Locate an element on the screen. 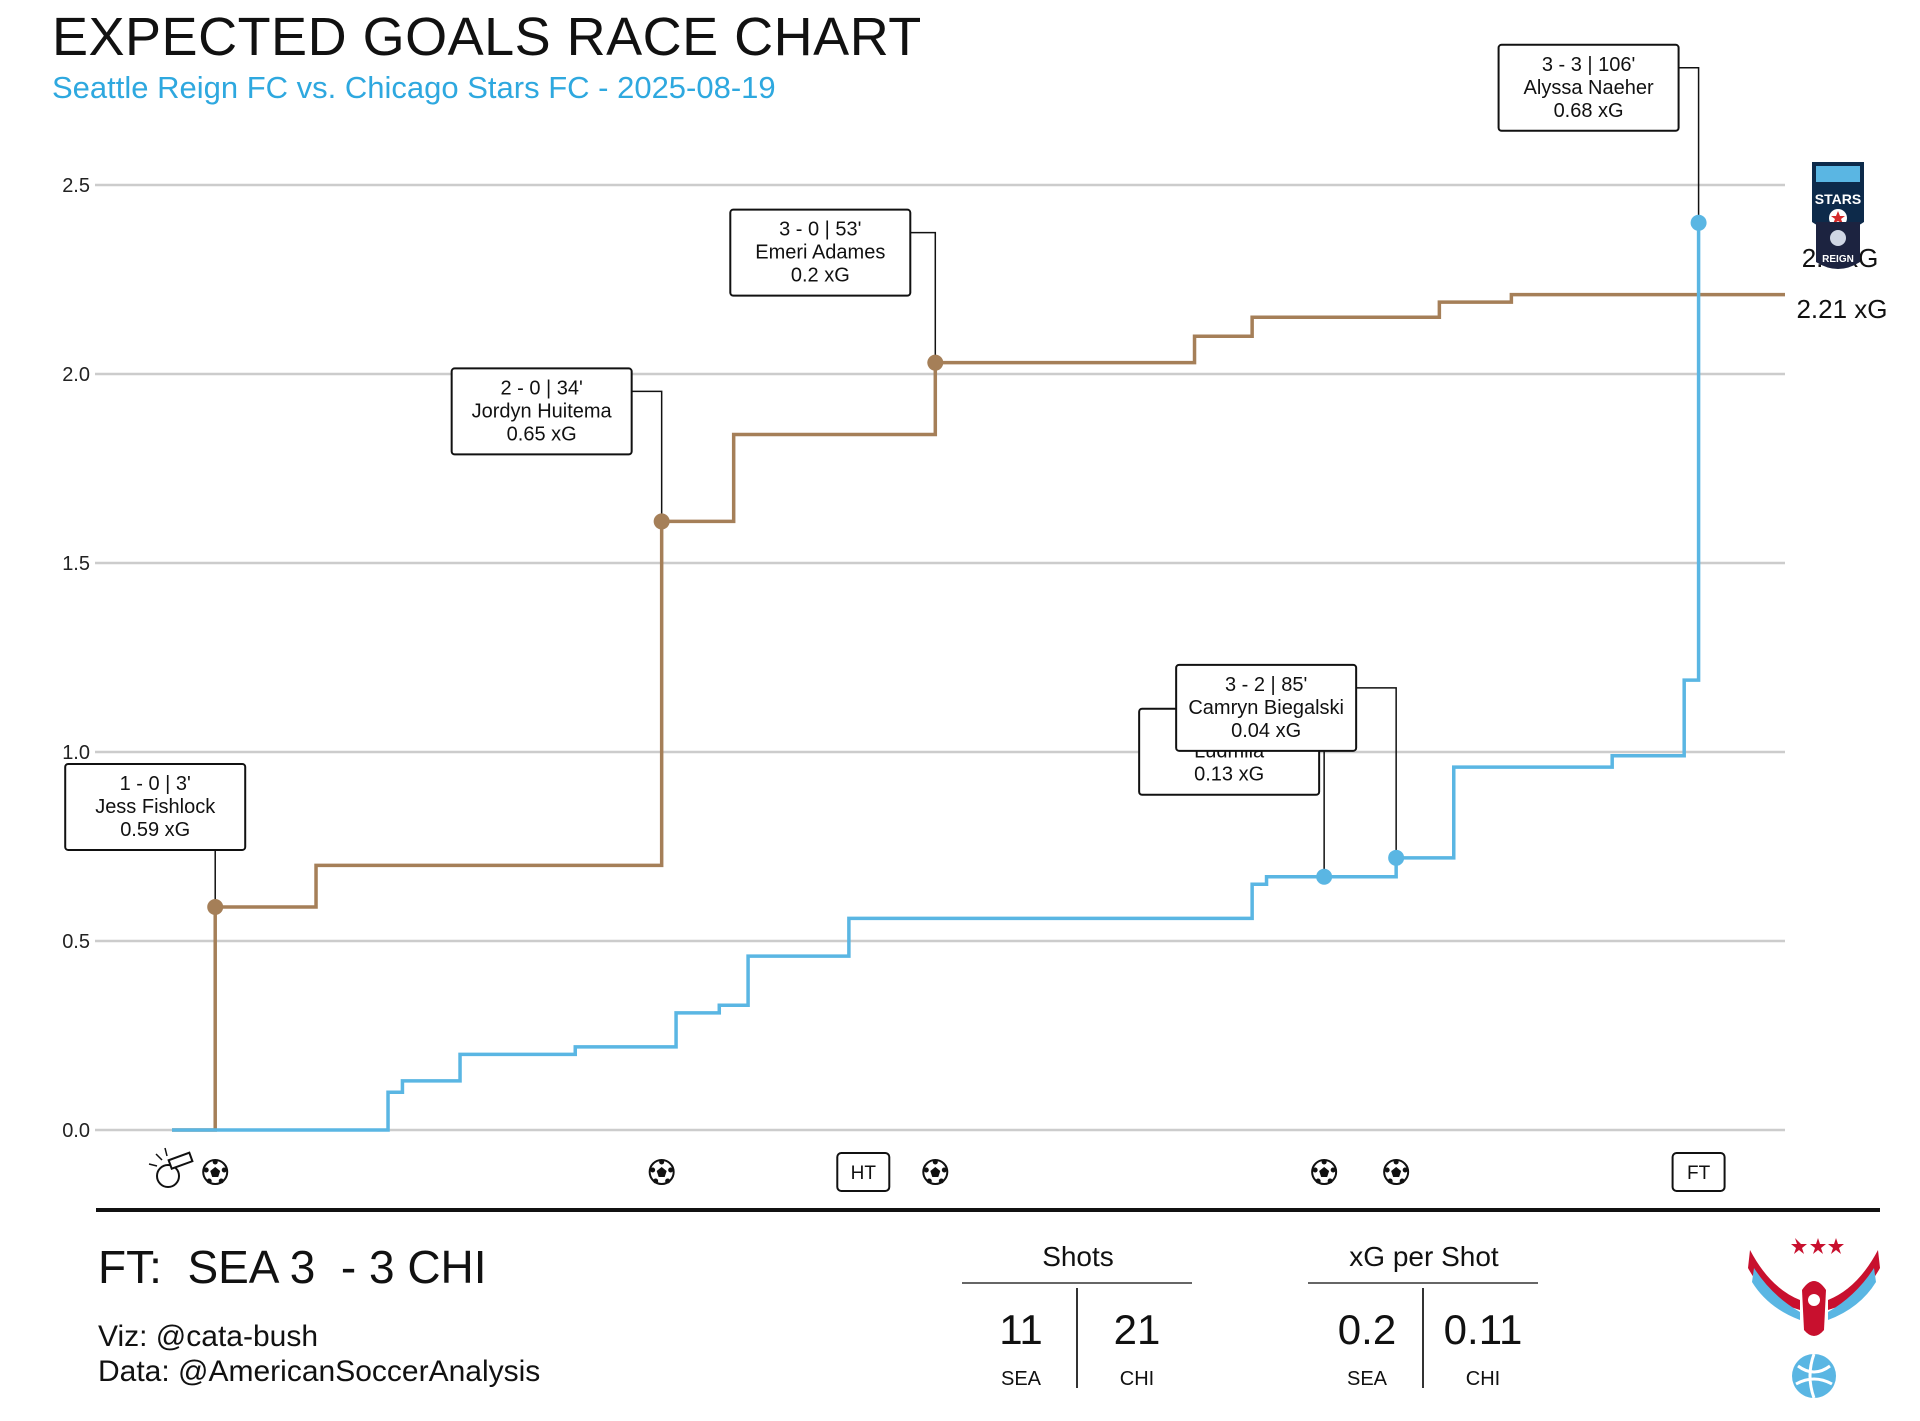  data-credit: Data: @AmericanSoccerAnalysis is located at coordinates (319, 1371).